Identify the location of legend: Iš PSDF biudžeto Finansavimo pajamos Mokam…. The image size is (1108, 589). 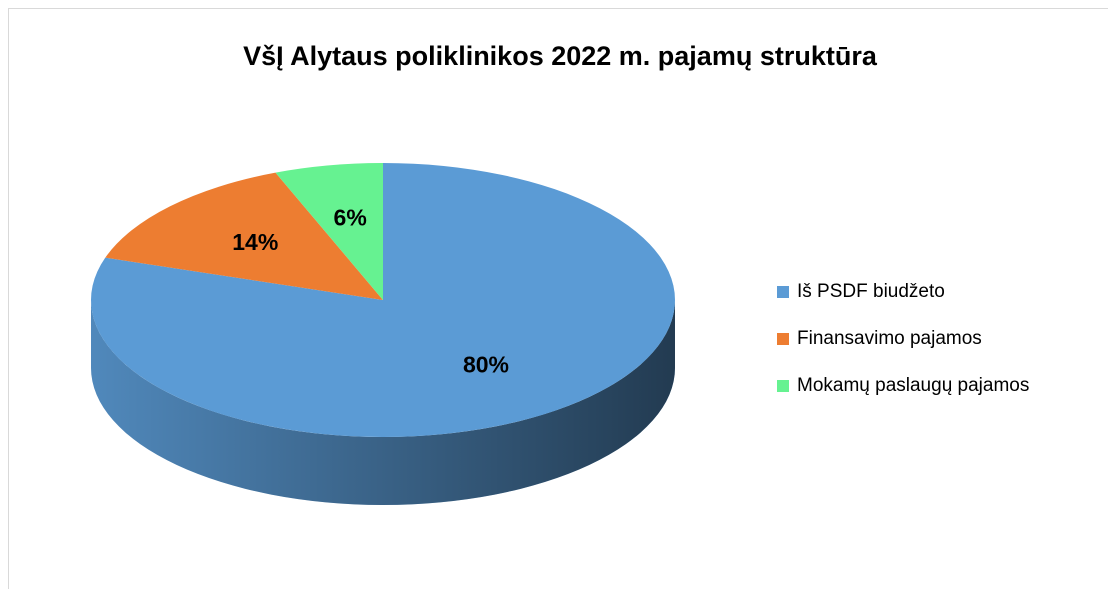
(903, 338).